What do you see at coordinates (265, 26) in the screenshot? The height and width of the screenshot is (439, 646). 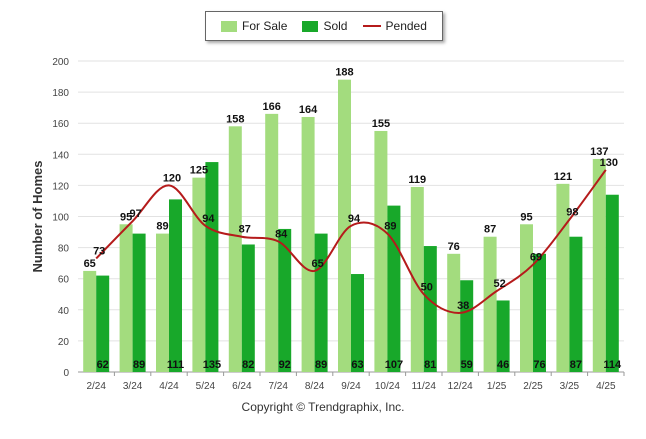 I see `legend-label-for-sale: For Sale` at bounding box center [265, 26].